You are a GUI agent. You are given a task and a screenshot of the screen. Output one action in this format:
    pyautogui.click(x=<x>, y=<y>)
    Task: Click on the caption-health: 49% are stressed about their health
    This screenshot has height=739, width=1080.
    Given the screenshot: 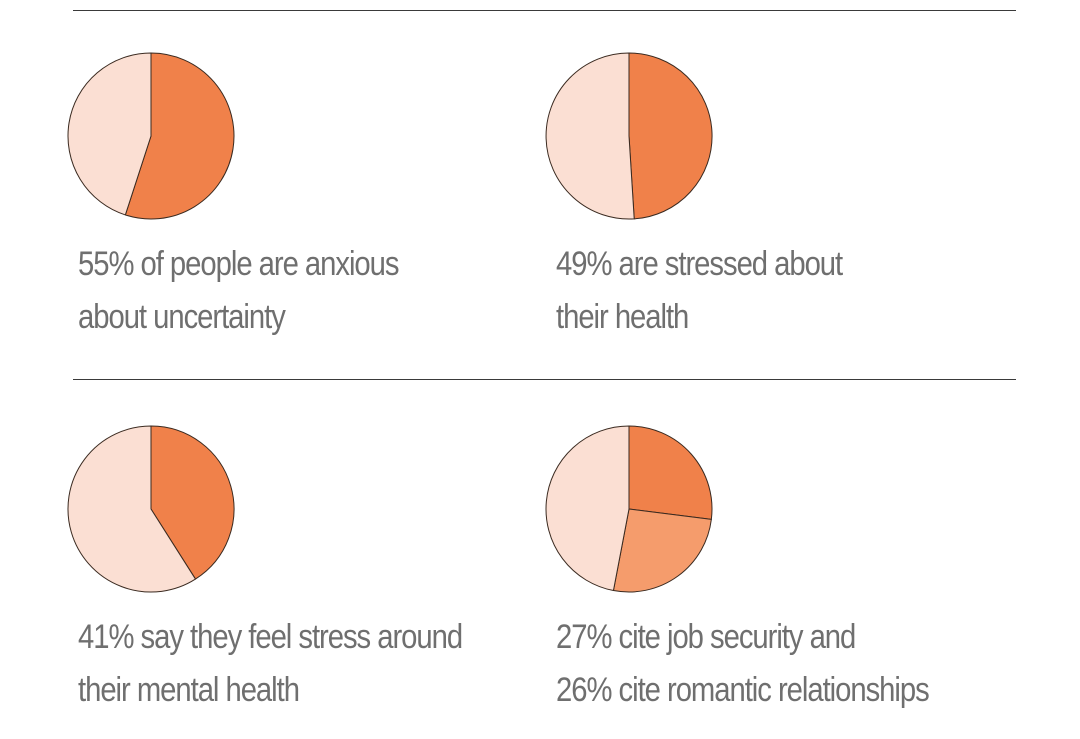 What is the action you would take?
    pyautogui.click(x=699, y=291)
    